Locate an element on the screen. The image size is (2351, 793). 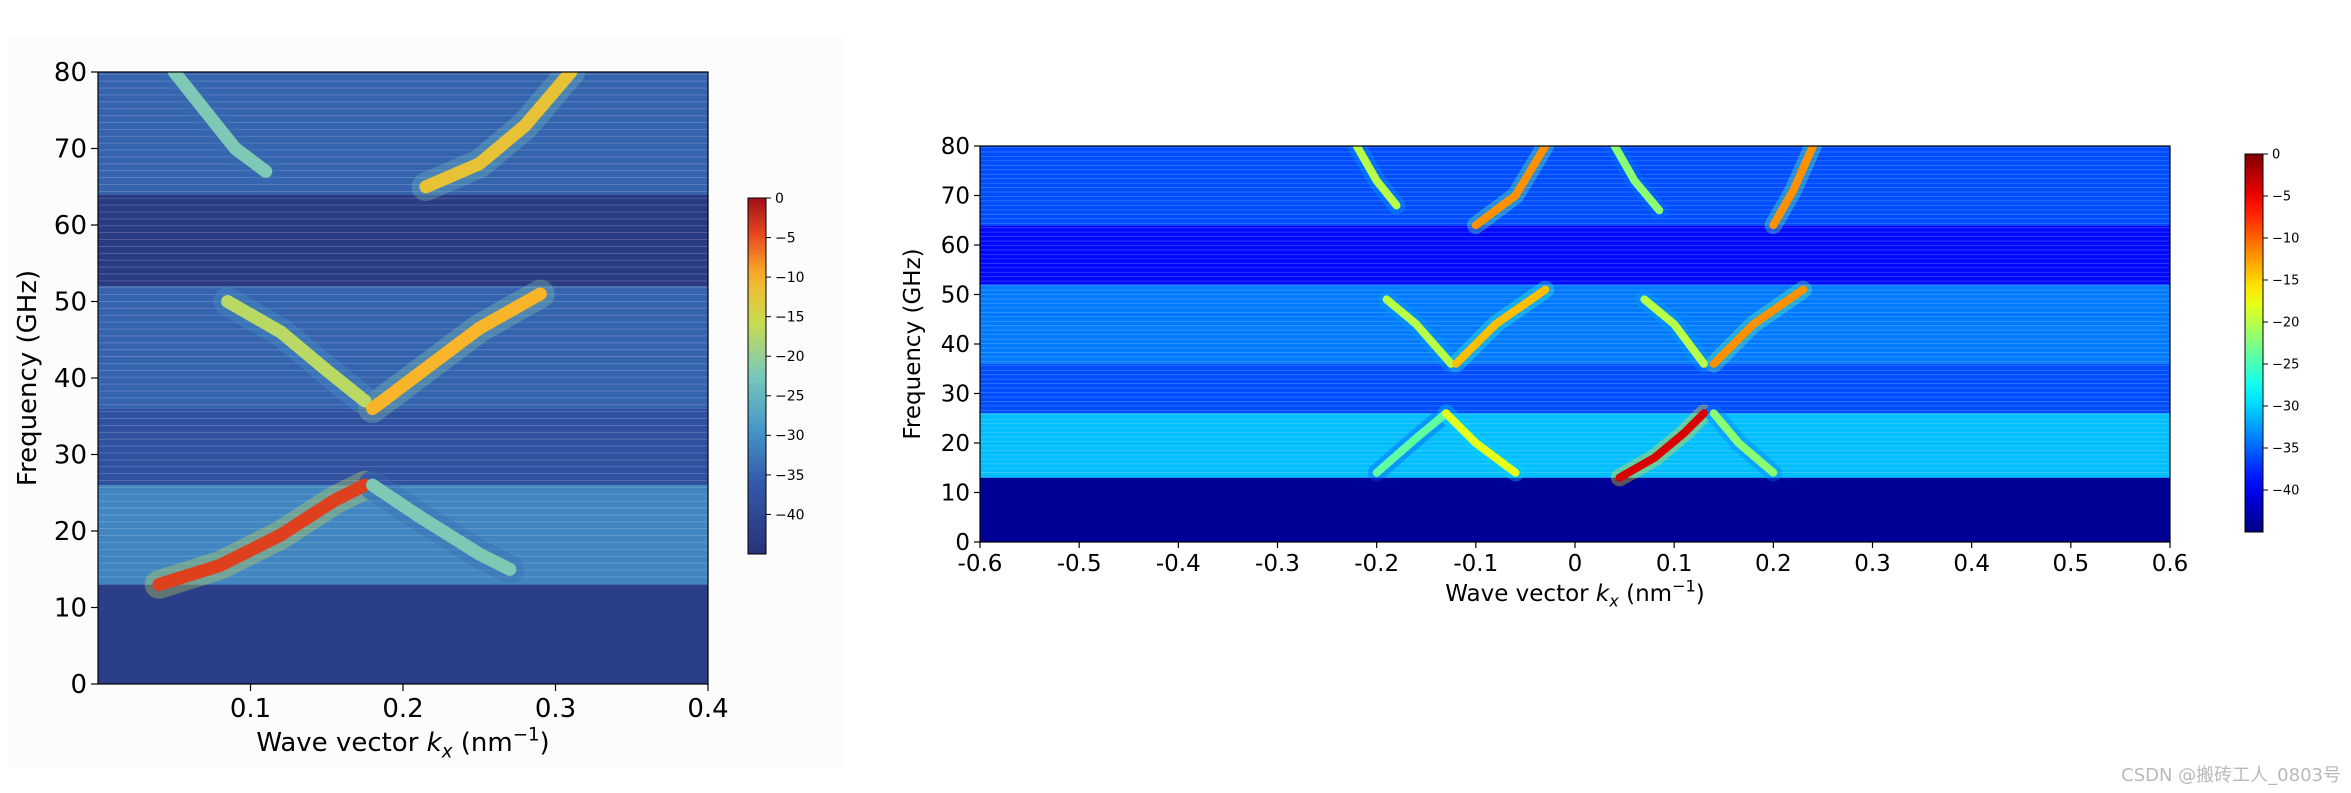
right-ytick-label-7: 70 is located at coordinates (955, 197).